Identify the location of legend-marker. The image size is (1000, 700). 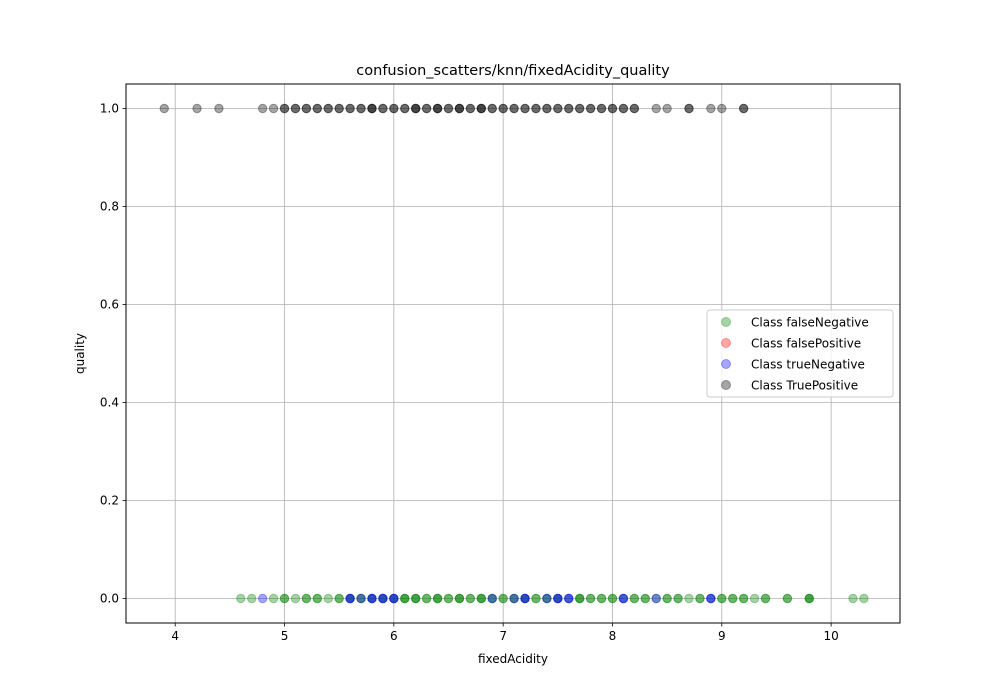
(726, 322).